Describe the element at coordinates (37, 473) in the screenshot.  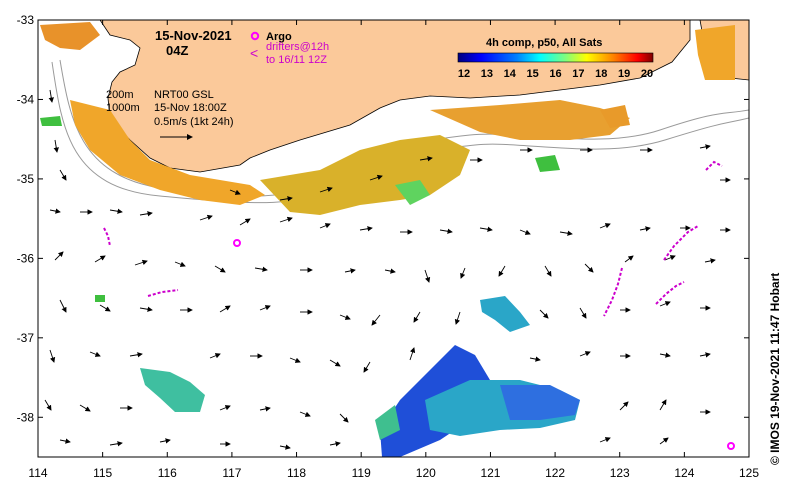
I see `x-tick-label: 114` at that location.